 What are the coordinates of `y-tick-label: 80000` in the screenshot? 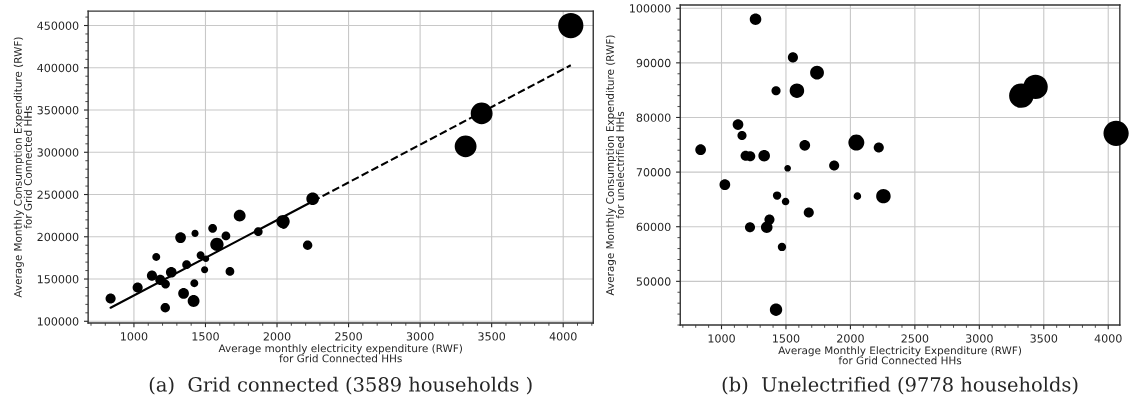 It's located at (653, 117).